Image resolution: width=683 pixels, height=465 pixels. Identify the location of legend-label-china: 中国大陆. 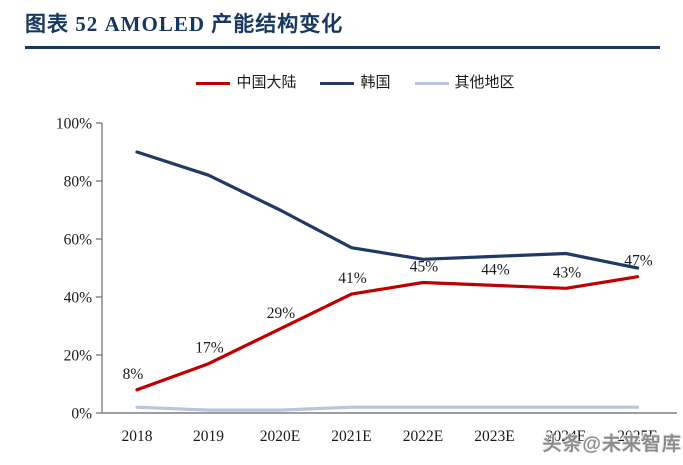
(266, 83).